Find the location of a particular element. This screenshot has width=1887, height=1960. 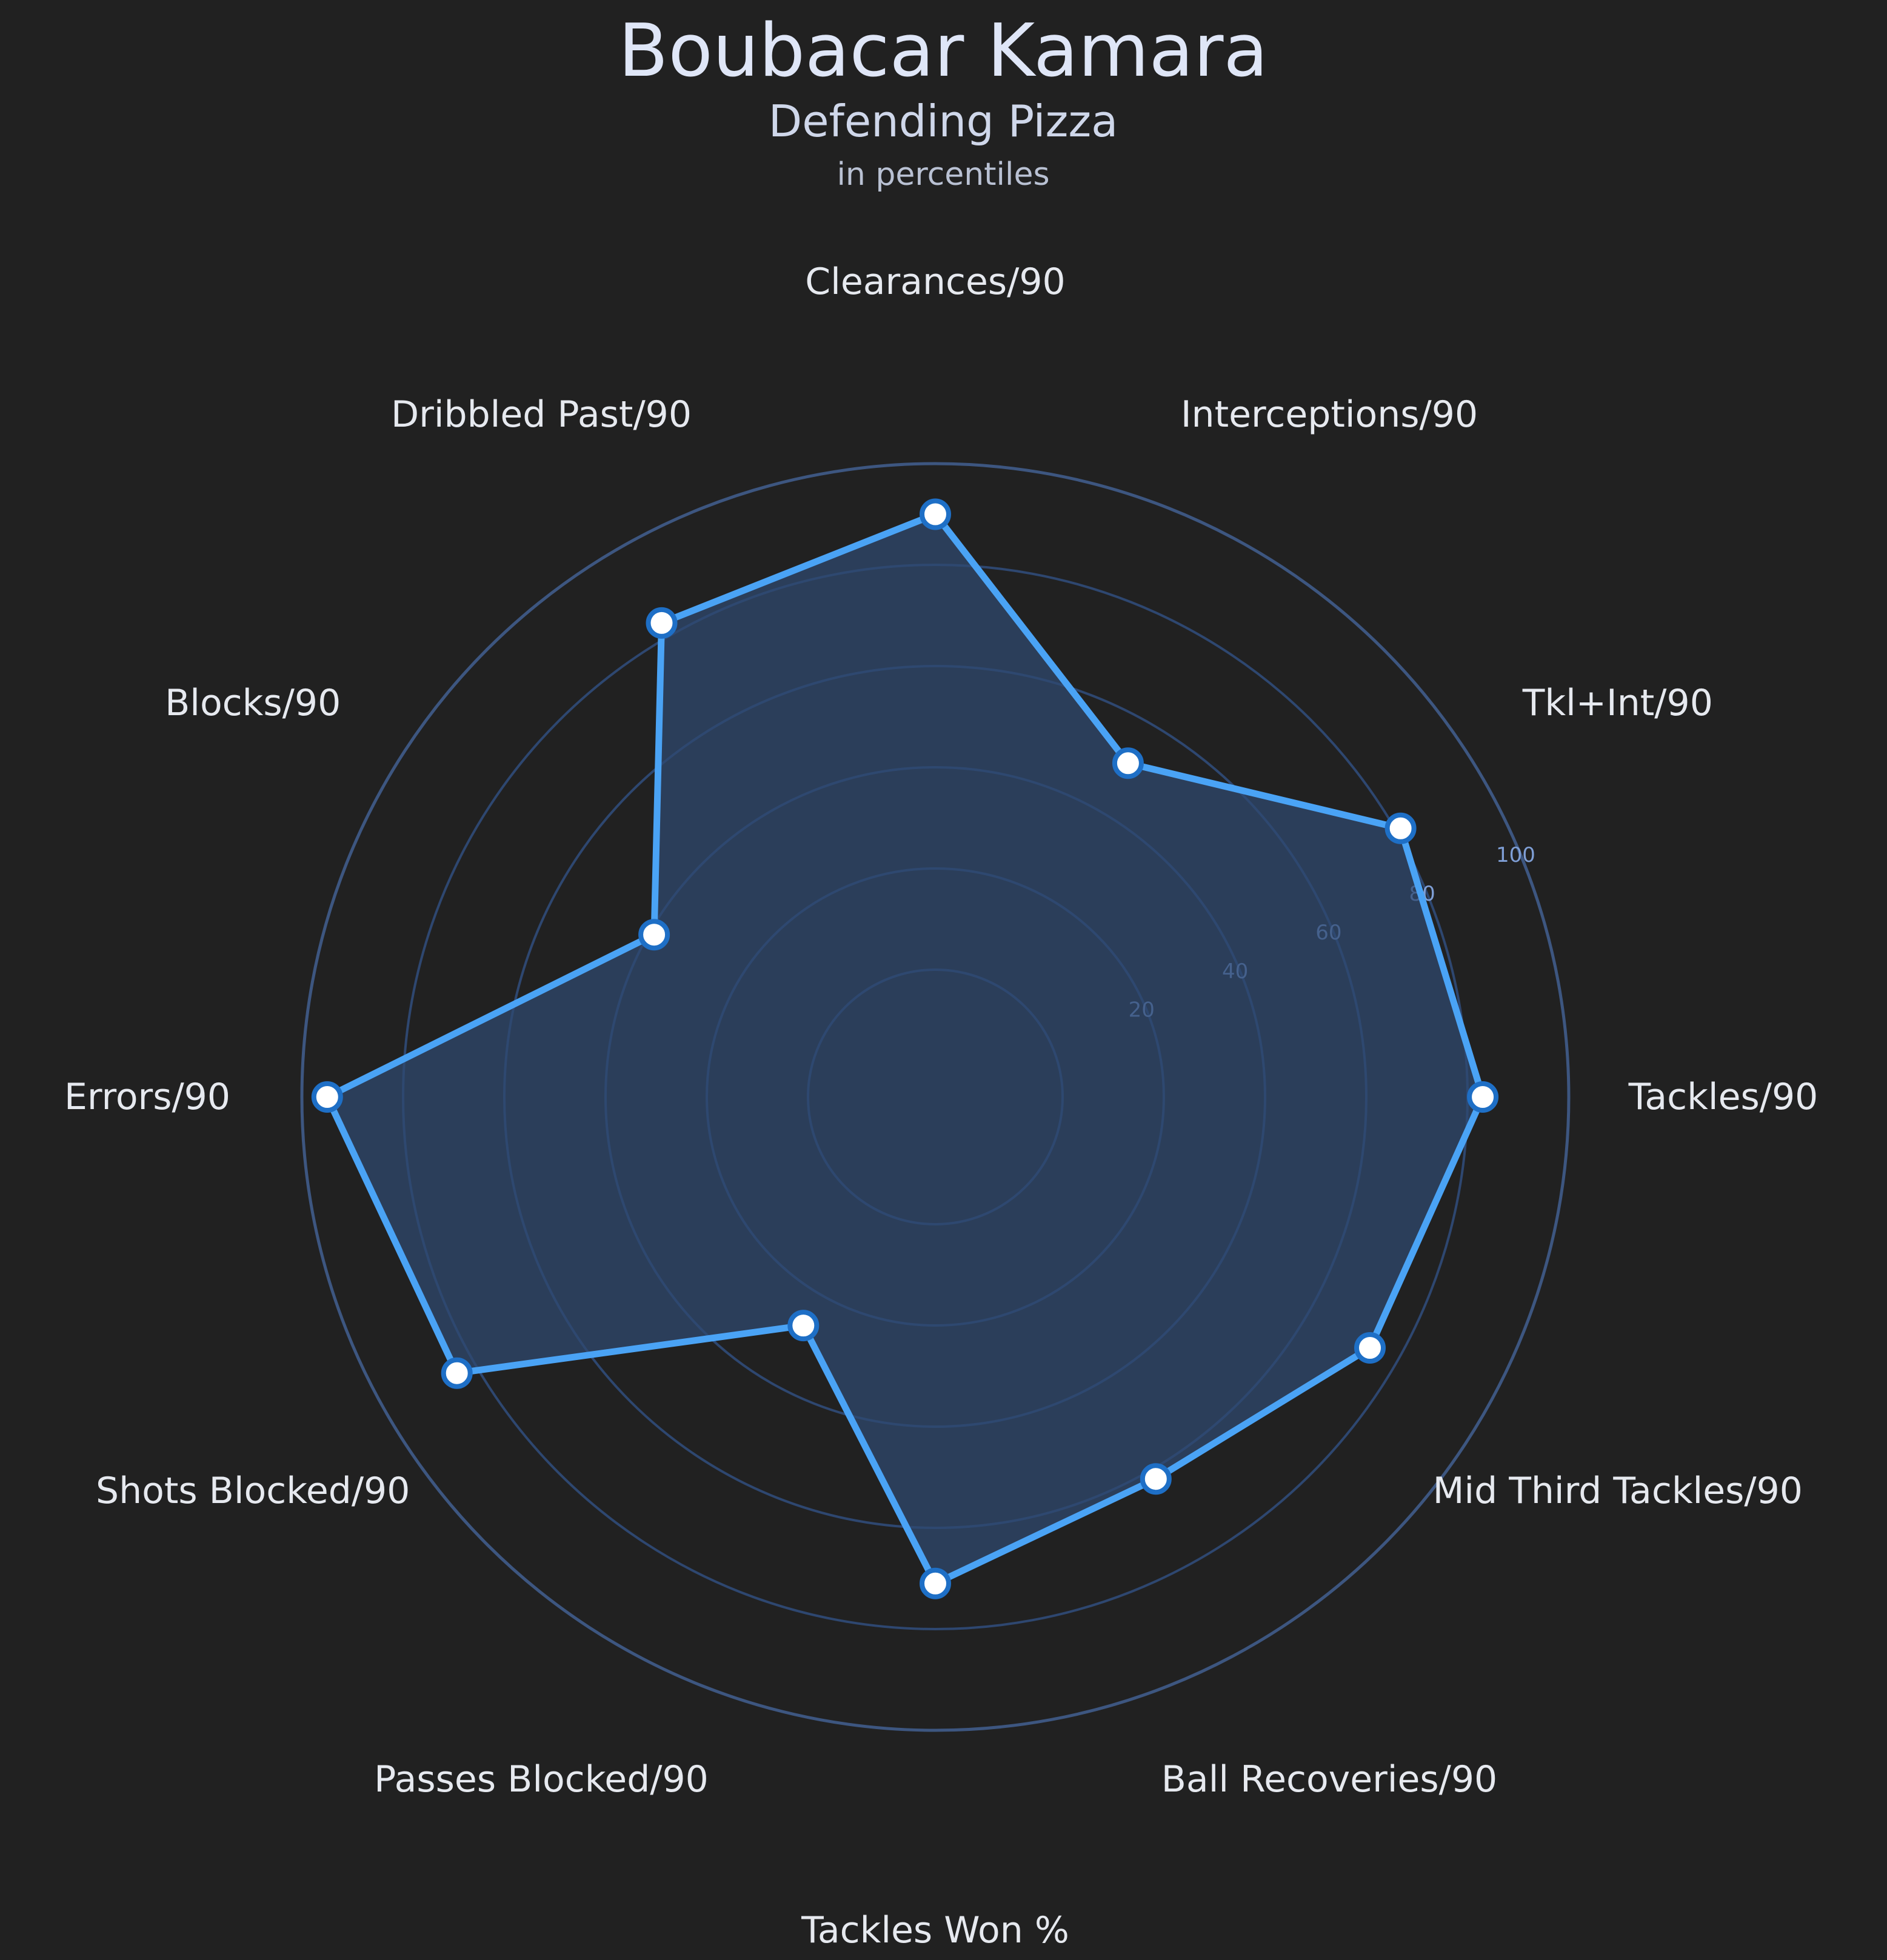

category-label-12: Mid Third Tackles/90 is located at coordinates (1618, 1491).